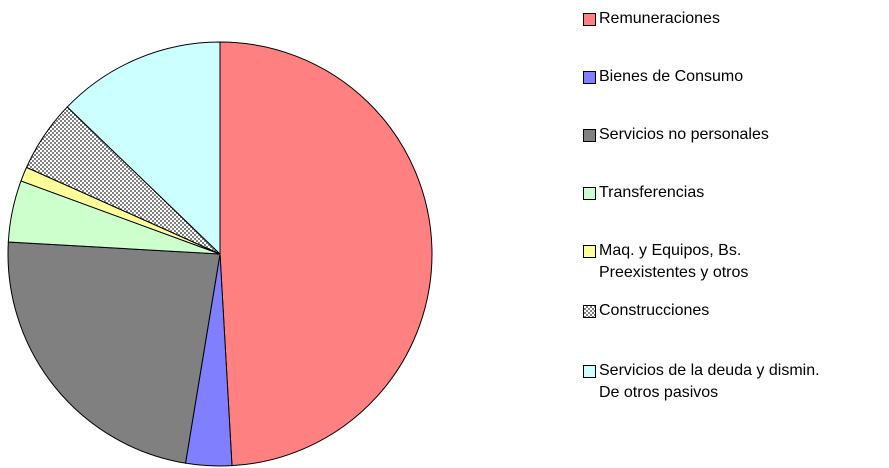  I want to click on legend-item: Servicios no personales, so click(703, 135).